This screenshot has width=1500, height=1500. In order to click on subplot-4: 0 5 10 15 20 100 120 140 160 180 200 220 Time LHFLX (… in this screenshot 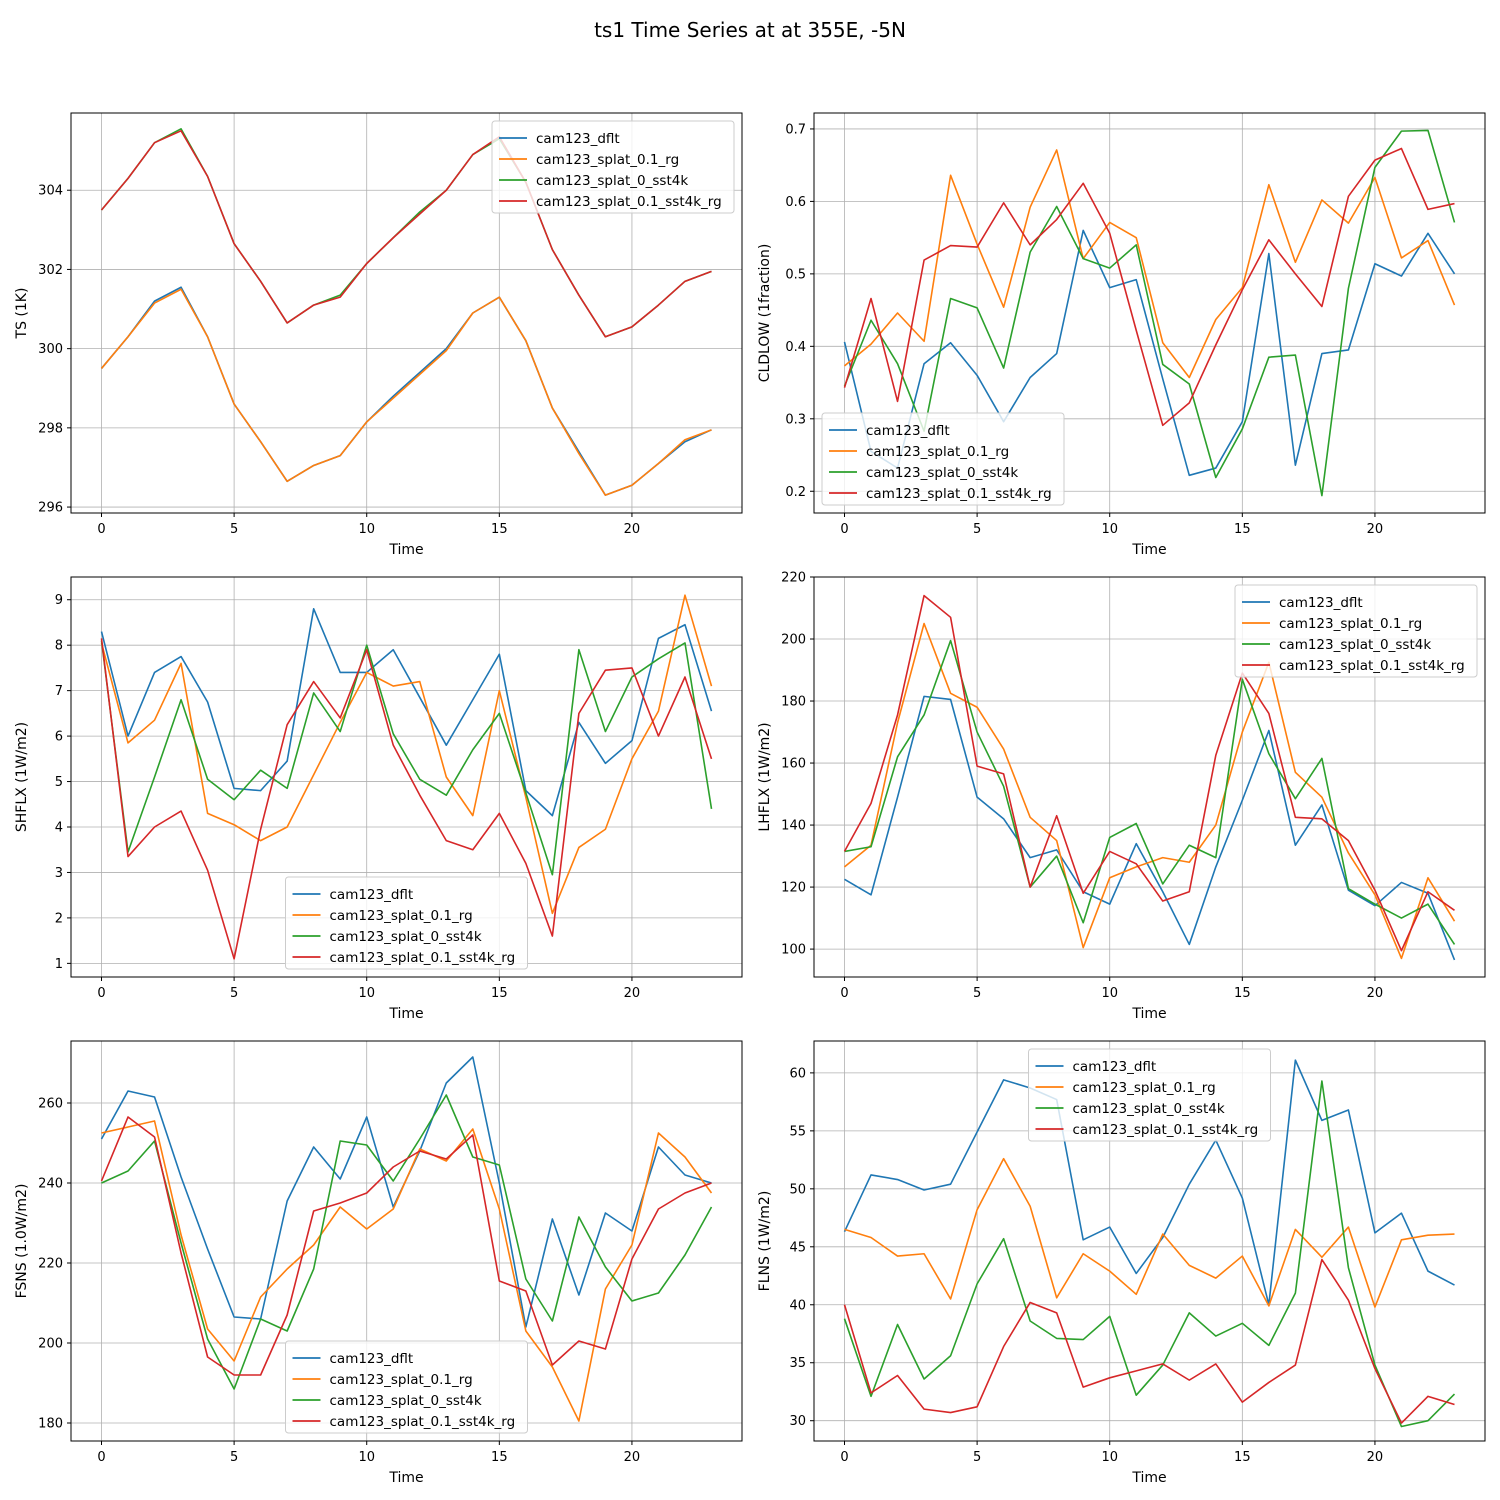, I will do `click(1121, 796)`.